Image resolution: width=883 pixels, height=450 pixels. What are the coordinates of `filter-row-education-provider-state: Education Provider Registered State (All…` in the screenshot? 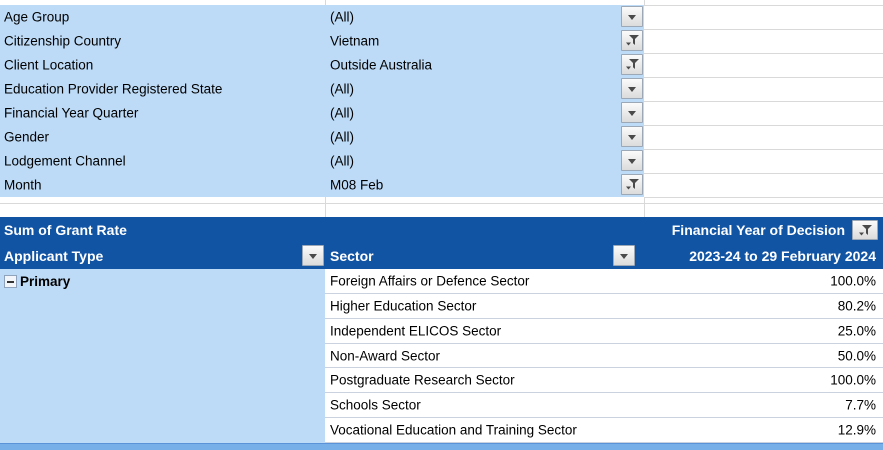 It's located at (322, 89).